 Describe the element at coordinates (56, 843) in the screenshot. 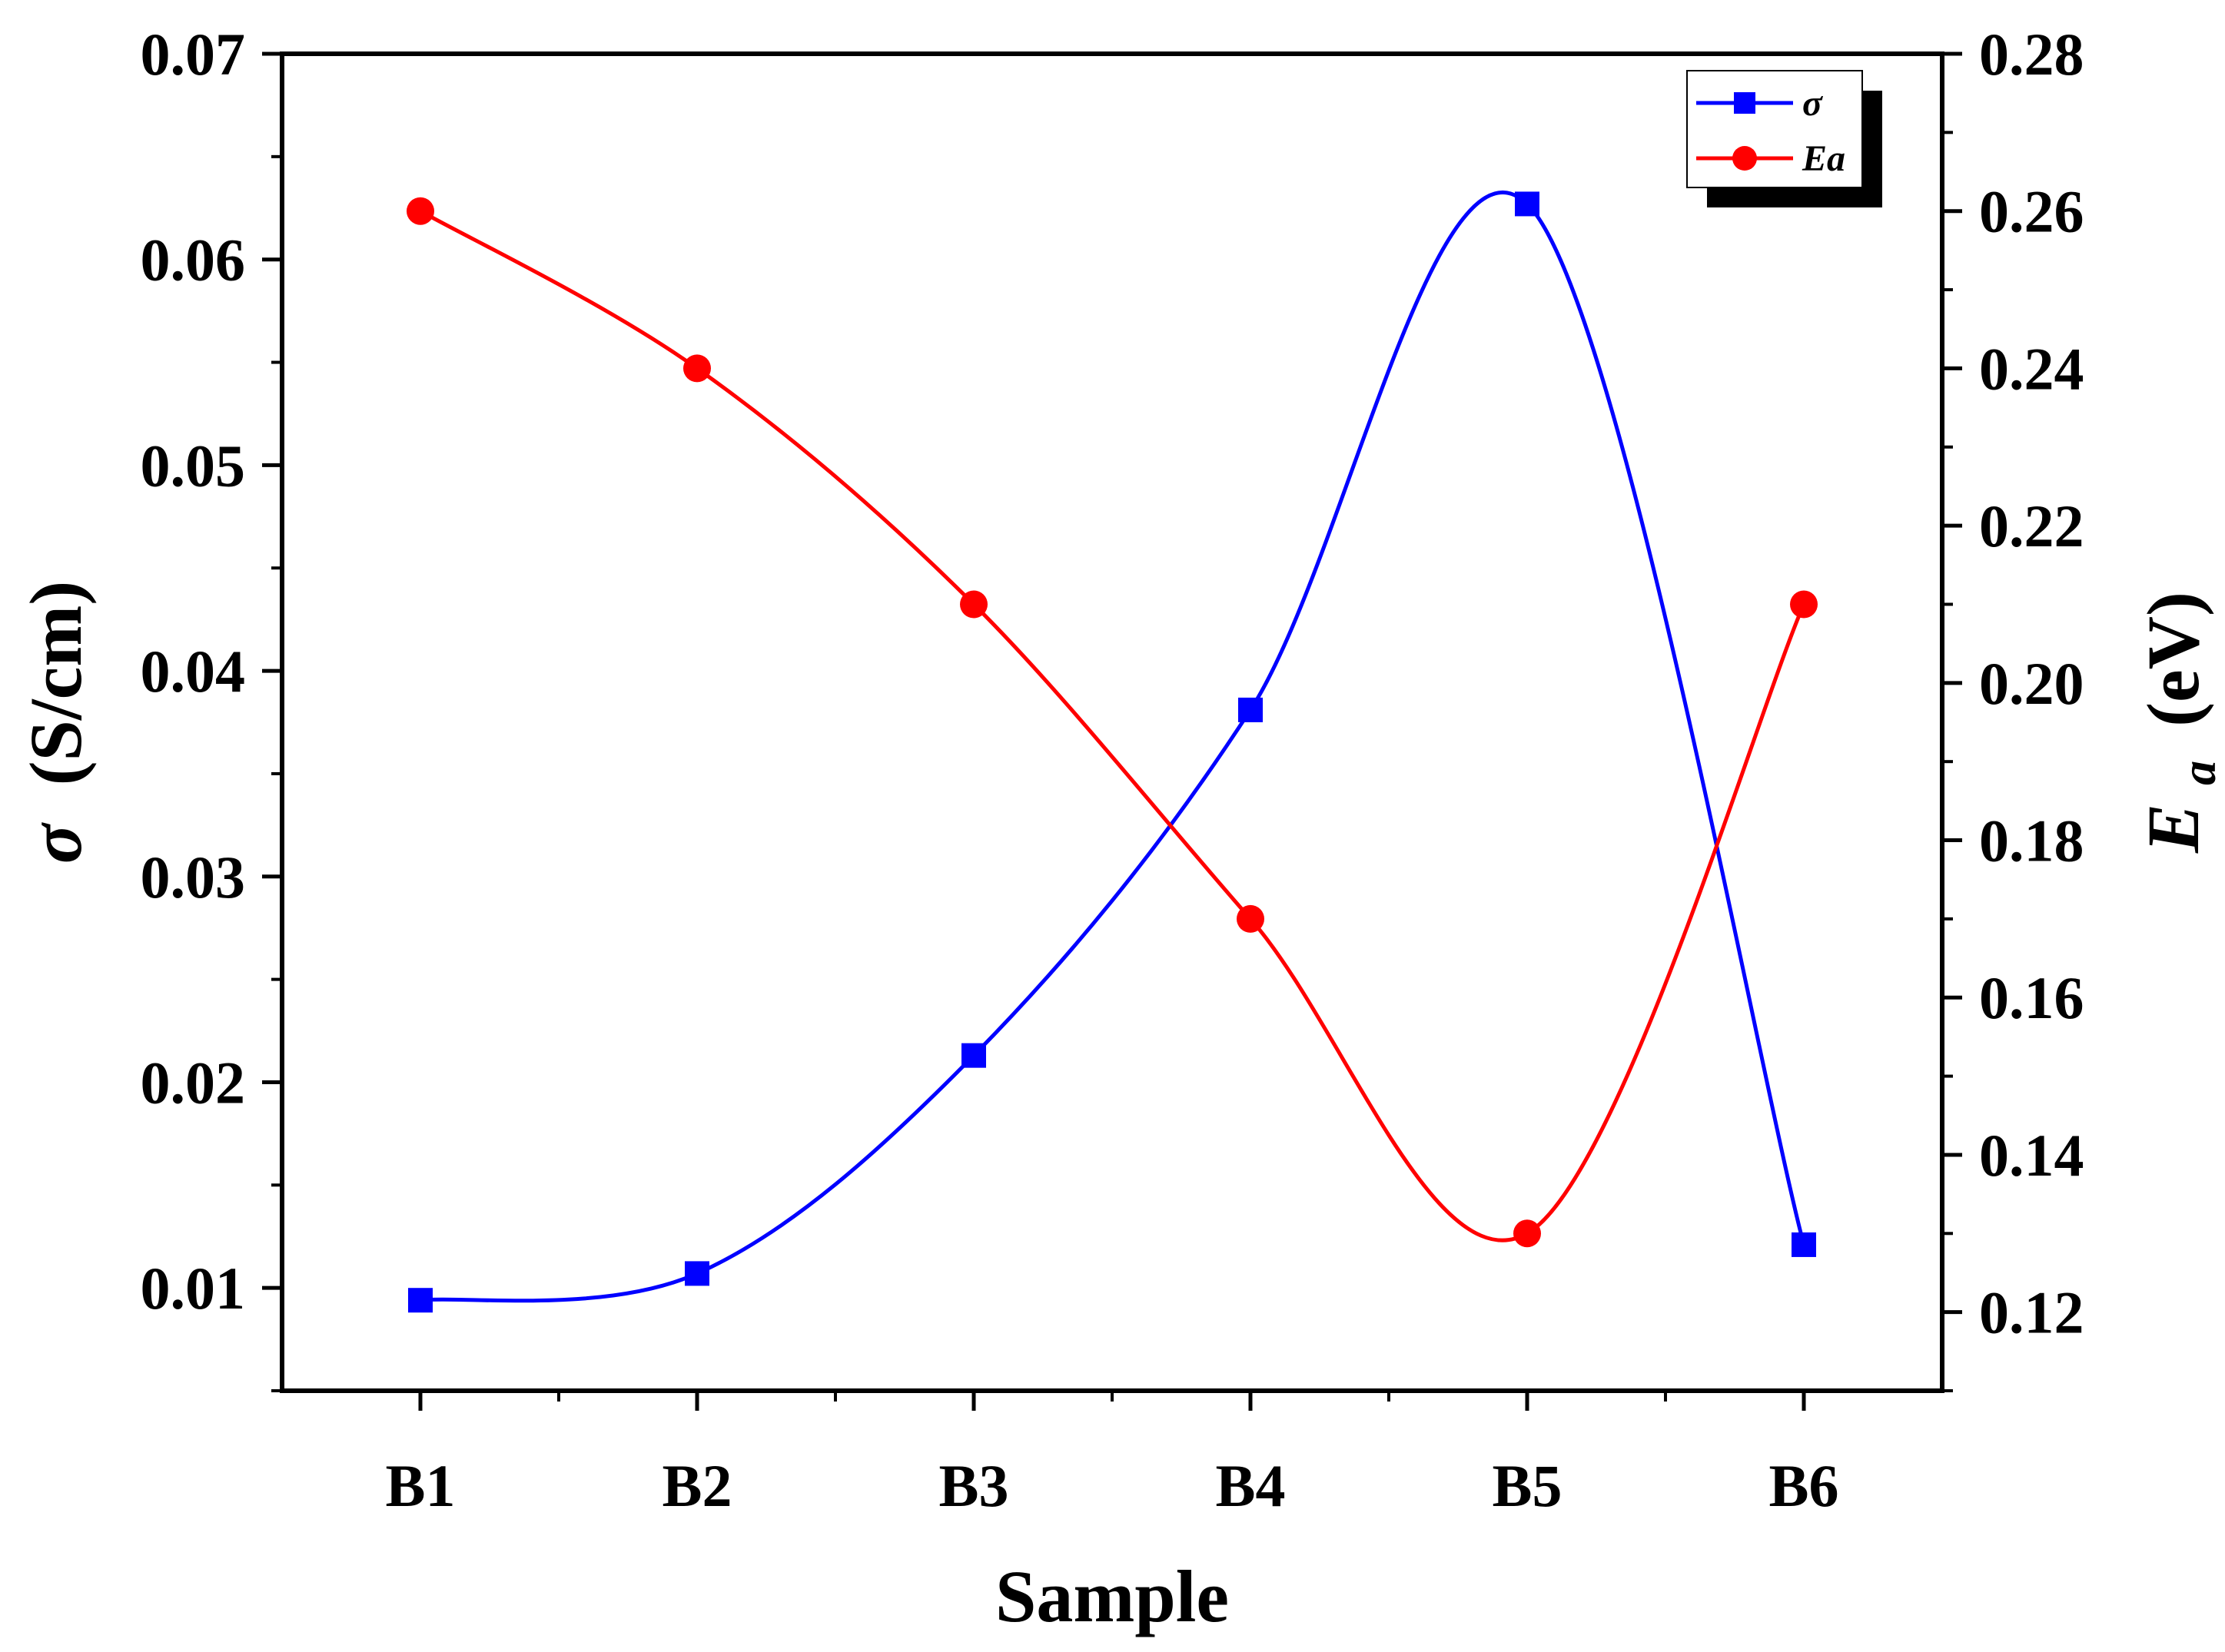

I see `y-left-title-symbol: σ` at that location.